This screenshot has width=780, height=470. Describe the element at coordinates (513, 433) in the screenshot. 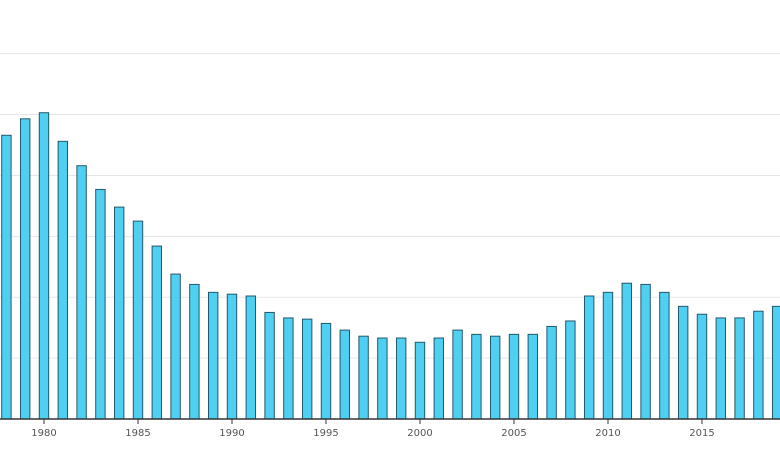

I see `x-tick-label: 2005` at that location.